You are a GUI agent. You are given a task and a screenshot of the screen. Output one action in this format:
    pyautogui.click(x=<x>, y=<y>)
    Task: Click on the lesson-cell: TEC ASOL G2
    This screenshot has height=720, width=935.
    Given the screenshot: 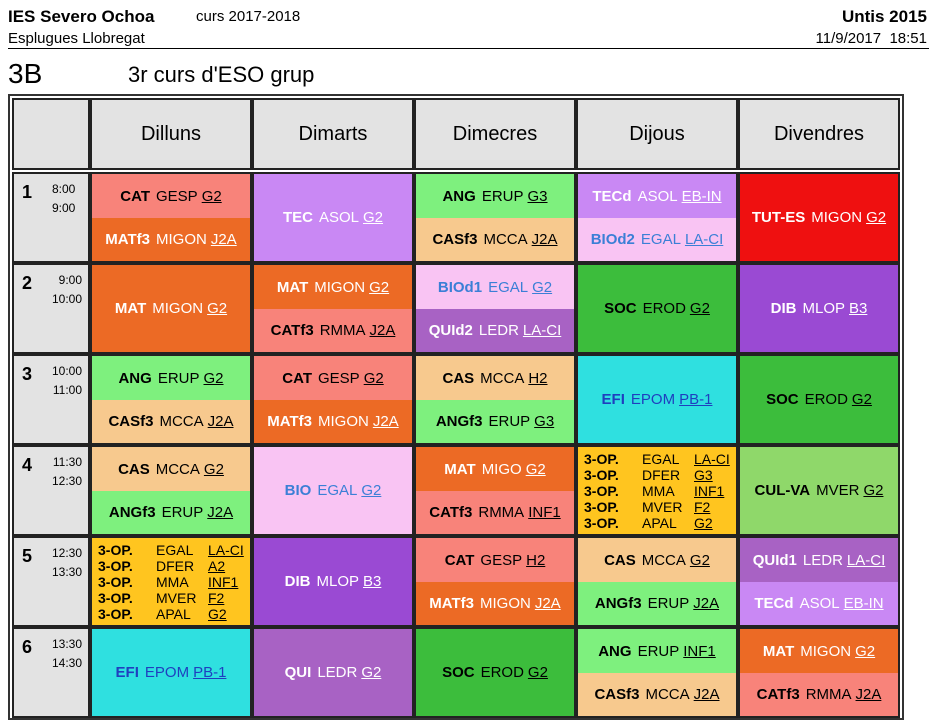 What is the action you would take?
    pyautogui.click(x=333, y=217)
    